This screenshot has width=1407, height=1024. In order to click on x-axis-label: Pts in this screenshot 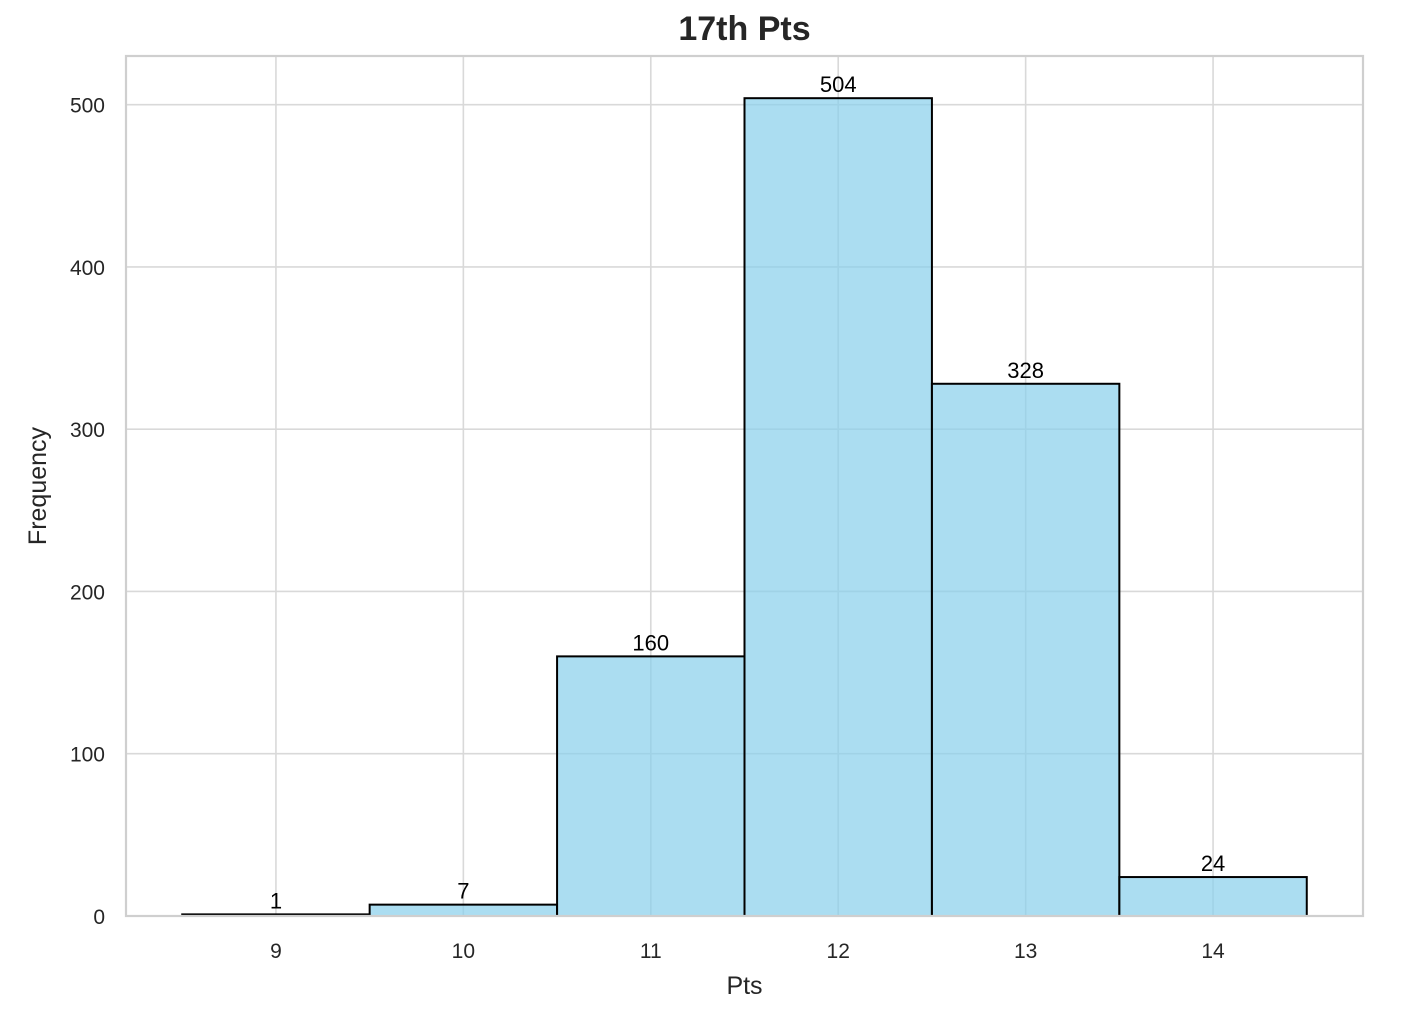, I will do `click(744, 986)`.